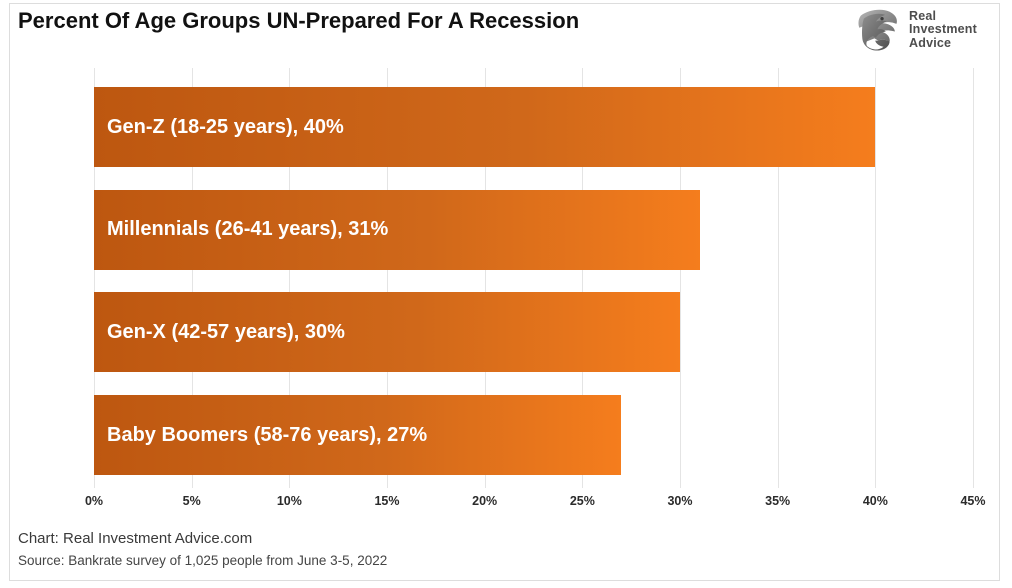 This screenshot has height=588, width=1012. What do you see at coordinates (535, 503) in the screenshot?
I see `x-axis: 0% 5% 10% 15% 20% 25% 30% 35% 40% 45%` at bounding box center [535, 503].